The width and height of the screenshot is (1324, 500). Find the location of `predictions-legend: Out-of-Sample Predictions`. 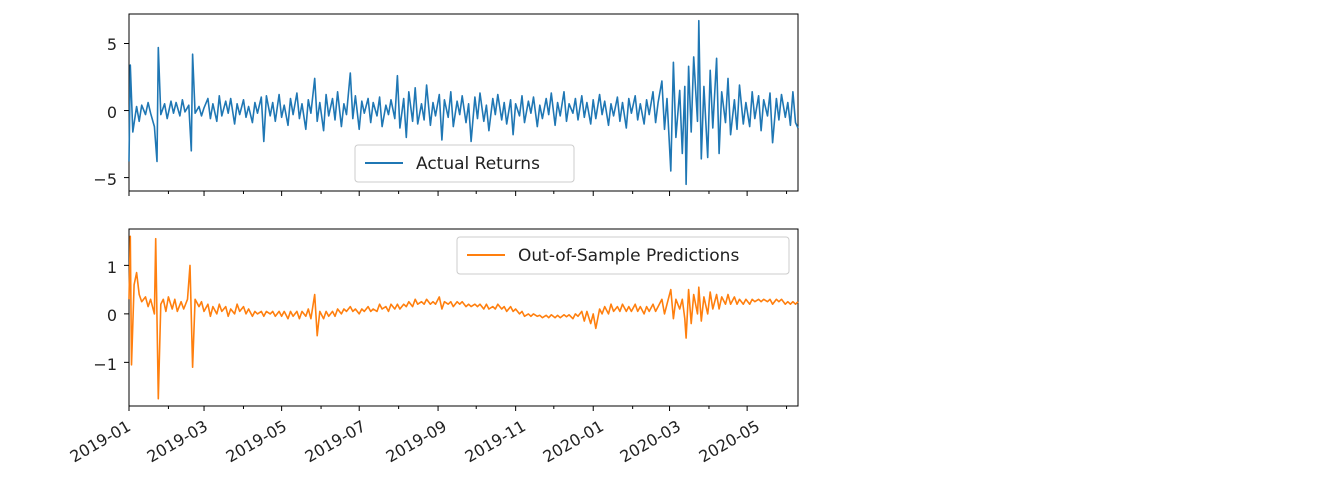

predictions-legend: Out-of-Sample Predictions is located at coordinates (623, 255).